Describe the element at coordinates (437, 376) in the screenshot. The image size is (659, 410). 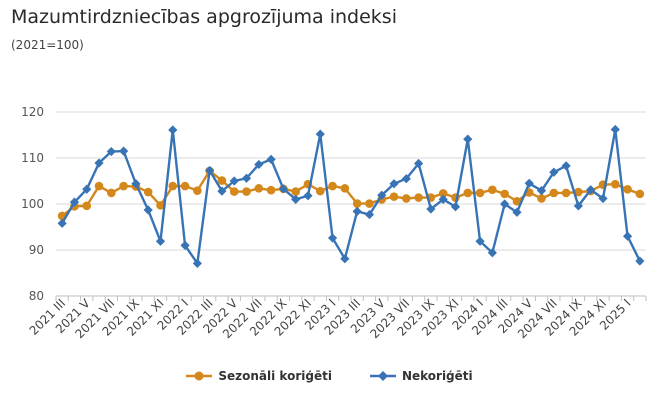
I see `legend-label-unadjusted: Nekoriģēti` at that location.